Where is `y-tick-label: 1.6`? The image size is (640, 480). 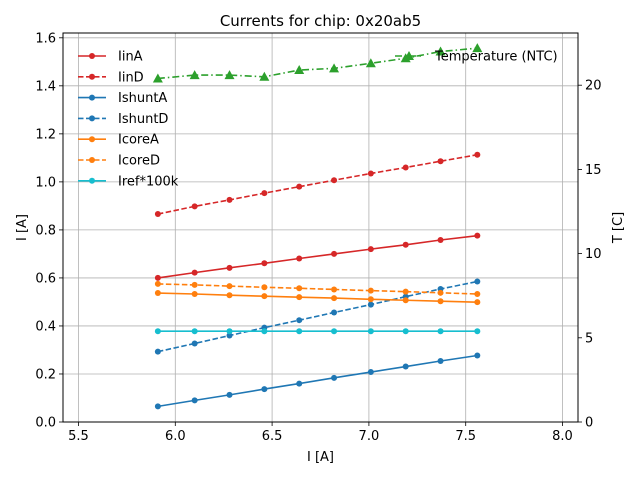 y-tick-label: 1.6 is located at coordinates (45, 38).